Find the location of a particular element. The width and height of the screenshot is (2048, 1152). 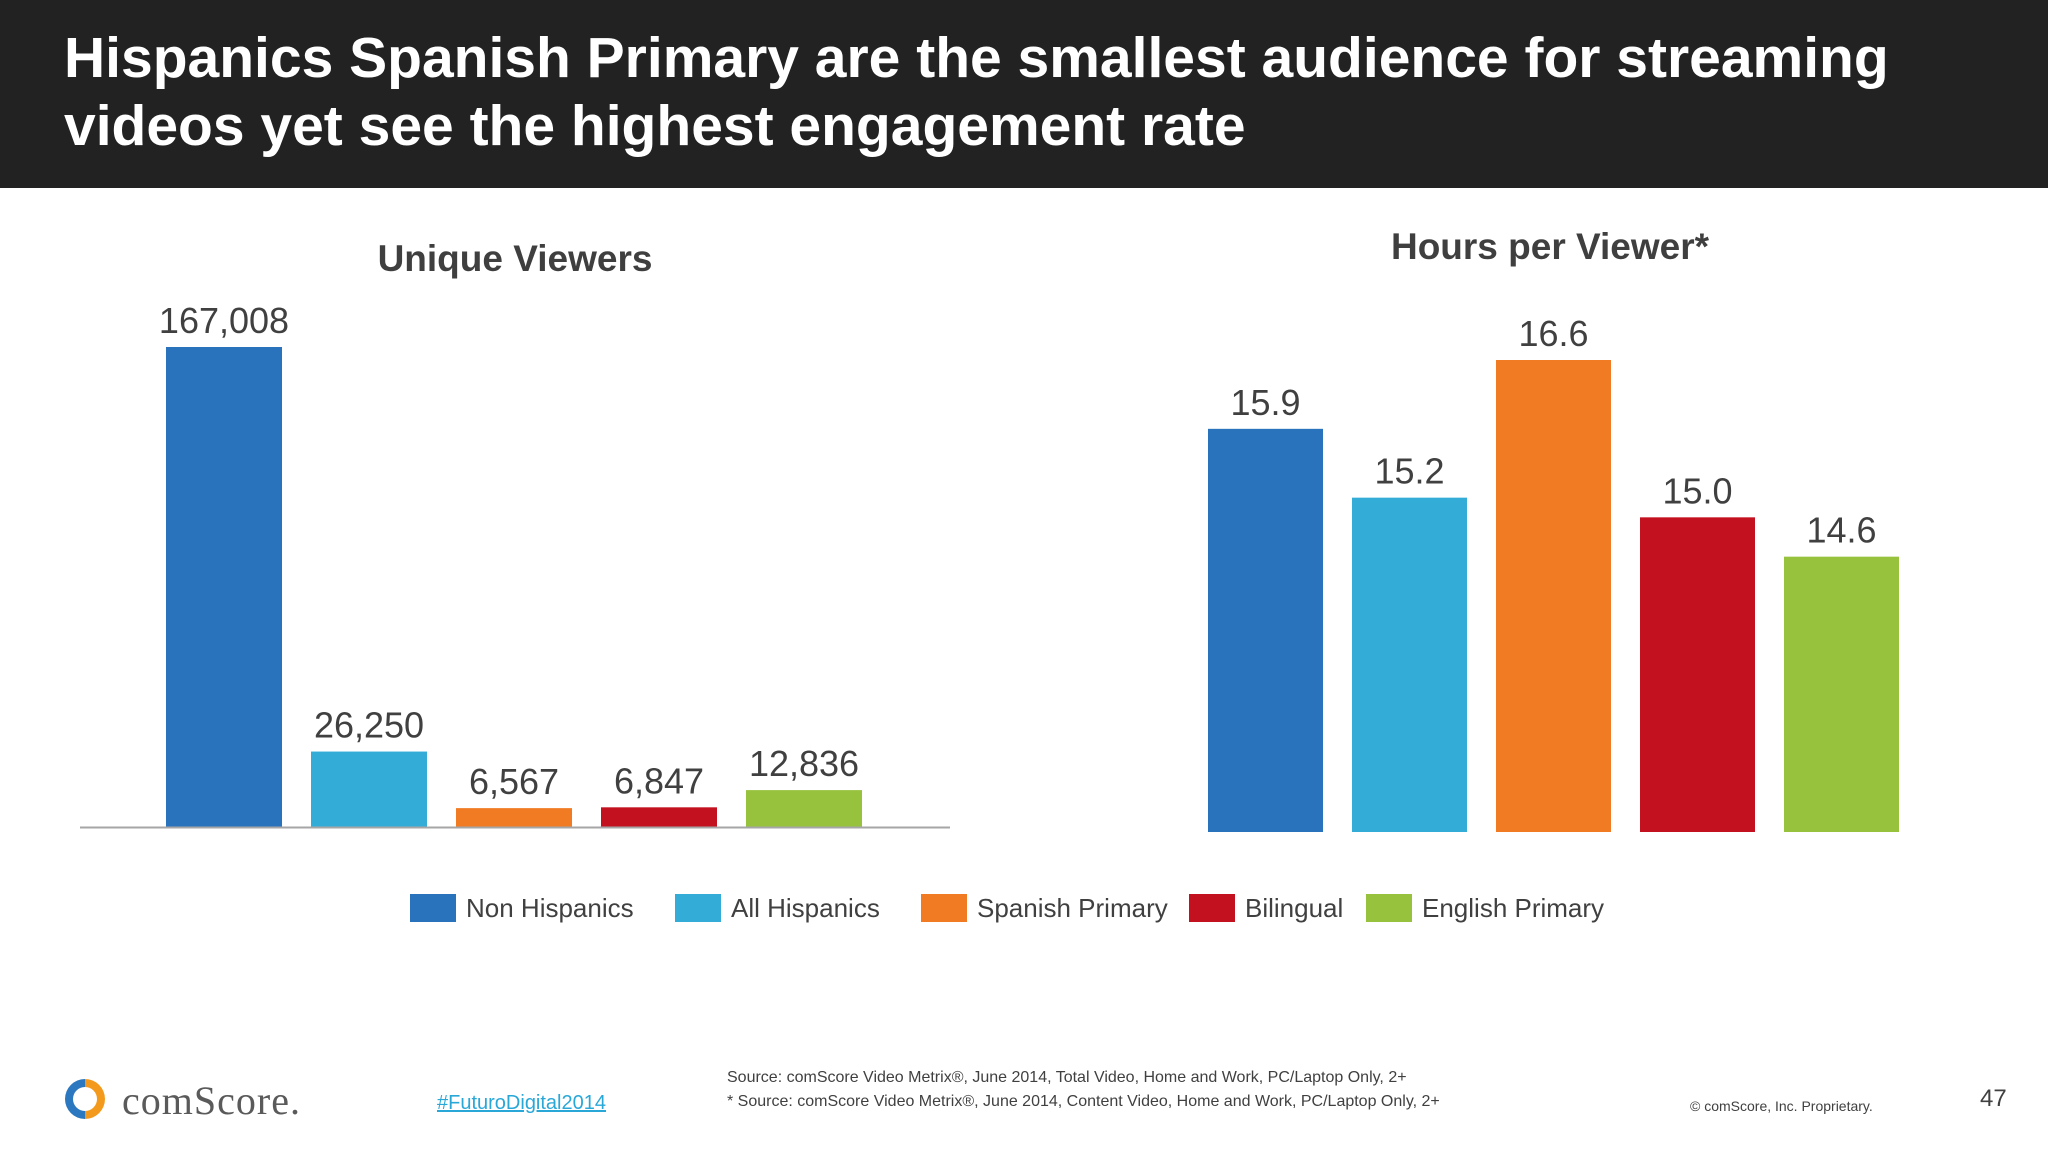

hours-per-viewer-data-label-3: 16.6 is located at coordinates (1553, 333).